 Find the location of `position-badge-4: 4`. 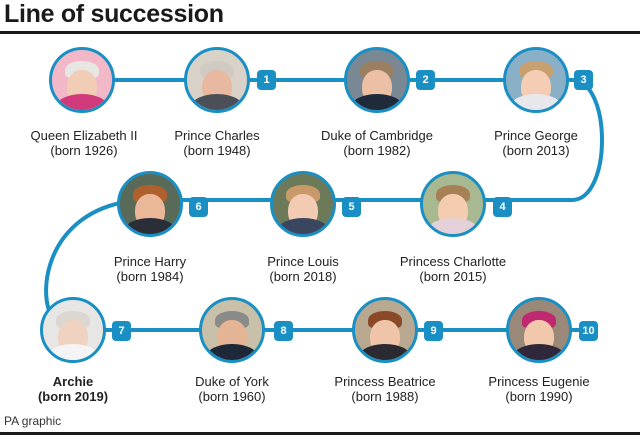

position-badge-4: 4 is located at coordinates (502, 207).